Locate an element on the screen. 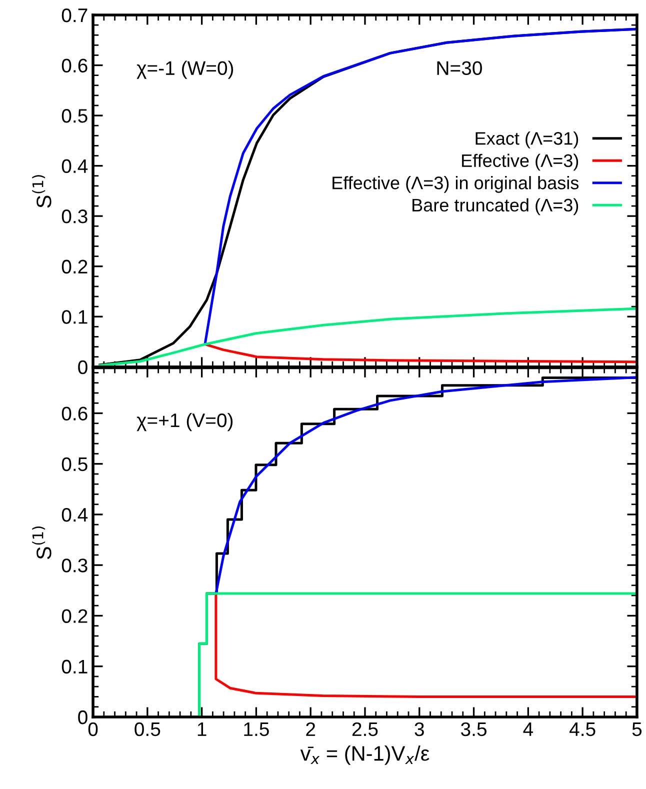 The height and width of the screenshot is (789, 646). x-tick-label: 3.5 is located at coordinates (473, 729).